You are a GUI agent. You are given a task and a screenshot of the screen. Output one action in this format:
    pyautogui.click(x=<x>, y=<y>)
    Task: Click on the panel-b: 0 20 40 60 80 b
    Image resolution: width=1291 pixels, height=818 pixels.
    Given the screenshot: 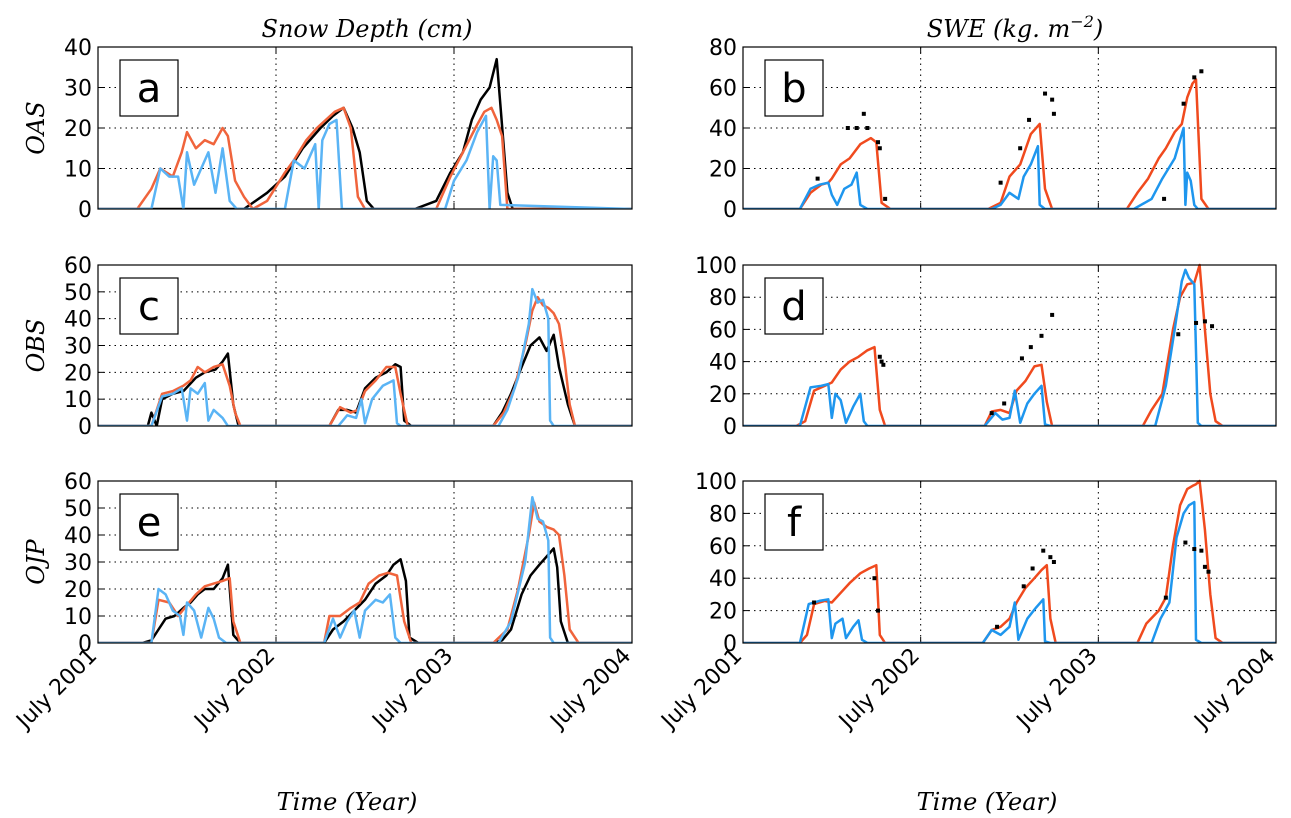 What is the action you would take?
    pyautogui.click(x=993, y=129)
    